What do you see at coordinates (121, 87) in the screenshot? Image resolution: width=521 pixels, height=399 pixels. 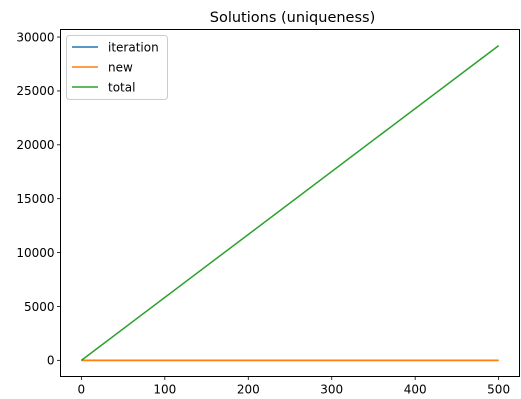 I see `legend-label-total: total` at bounding box center [121, 87].